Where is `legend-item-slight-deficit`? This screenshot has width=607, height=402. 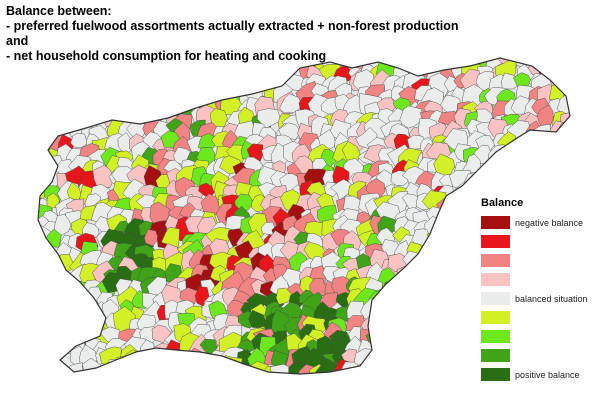
legend-item-slight-deficit is located at coordinates (534, 279).